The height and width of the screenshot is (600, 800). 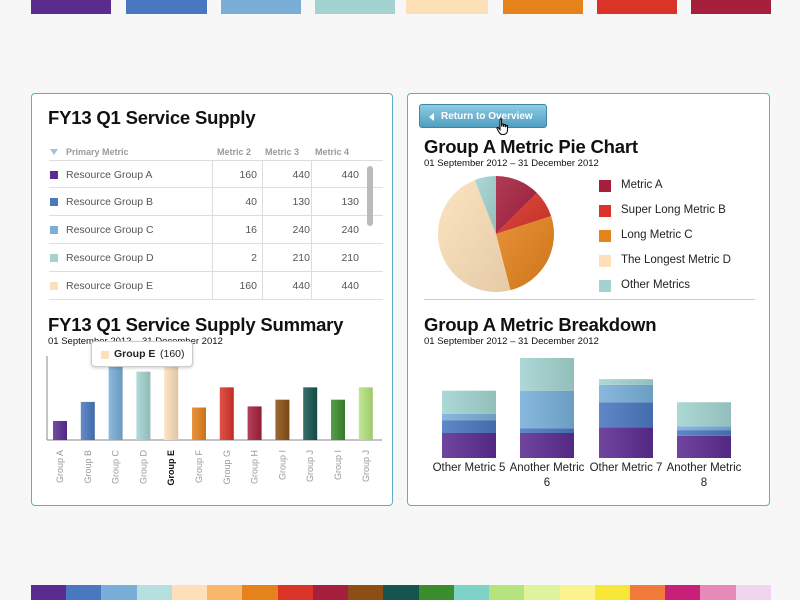 I want to click on bar-group-b, so click(x=87, y=420).